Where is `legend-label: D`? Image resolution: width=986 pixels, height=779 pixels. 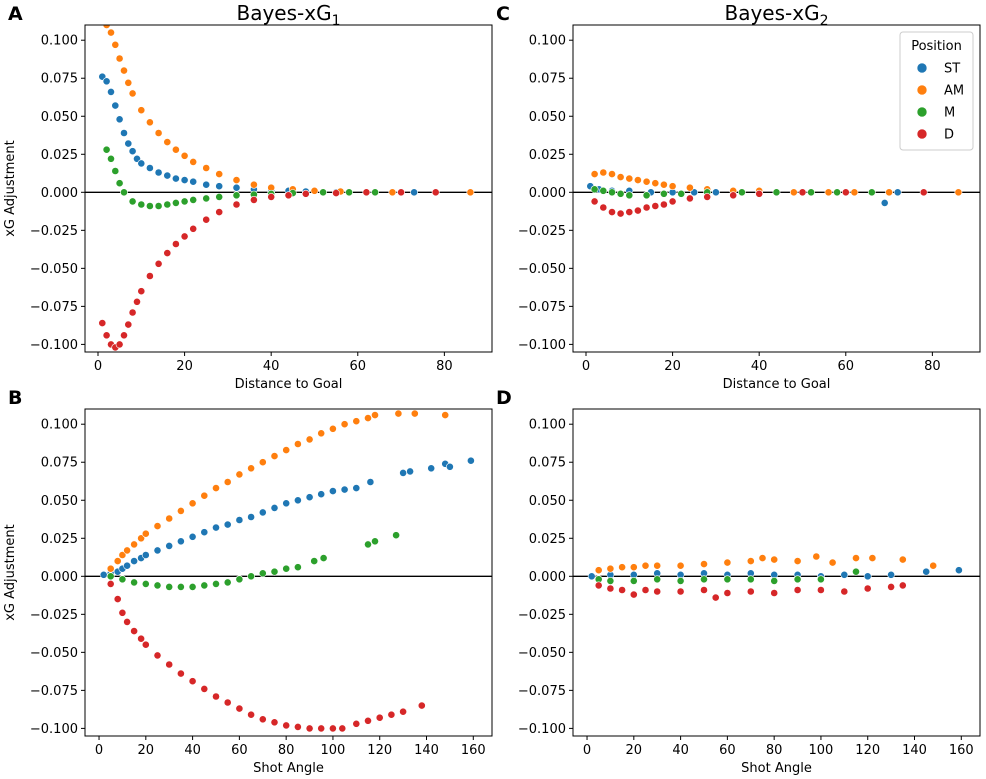 legend-label: D is located at coordinates (949, 135).